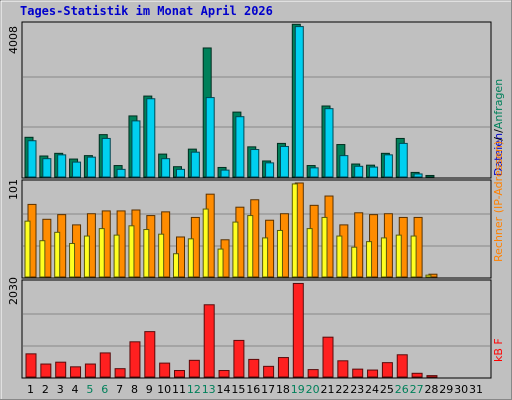 This screenshot has width=512, height=400. I want to click on legend-item-rechner: Rechner (IP-Adressen), so click(498, 201).